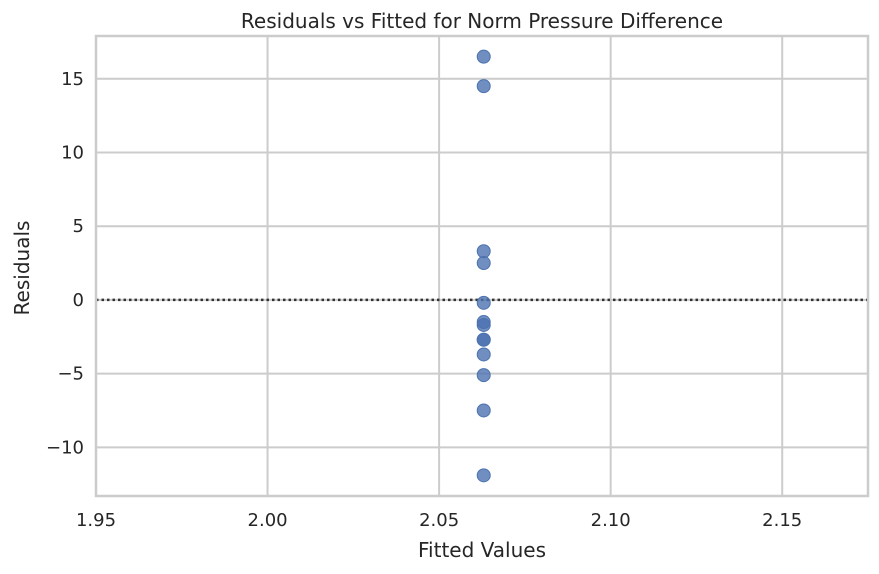  I want to click on x-tick-labels: 1.95 2.00 2.05 2.10 2.15, so click(439, 520).